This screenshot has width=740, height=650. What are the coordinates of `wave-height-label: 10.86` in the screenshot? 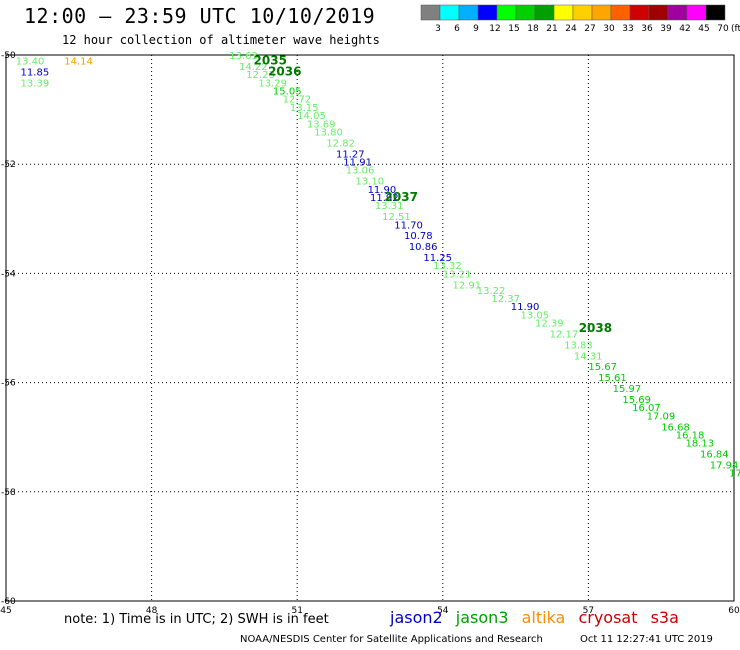 It's located at (423, 247).